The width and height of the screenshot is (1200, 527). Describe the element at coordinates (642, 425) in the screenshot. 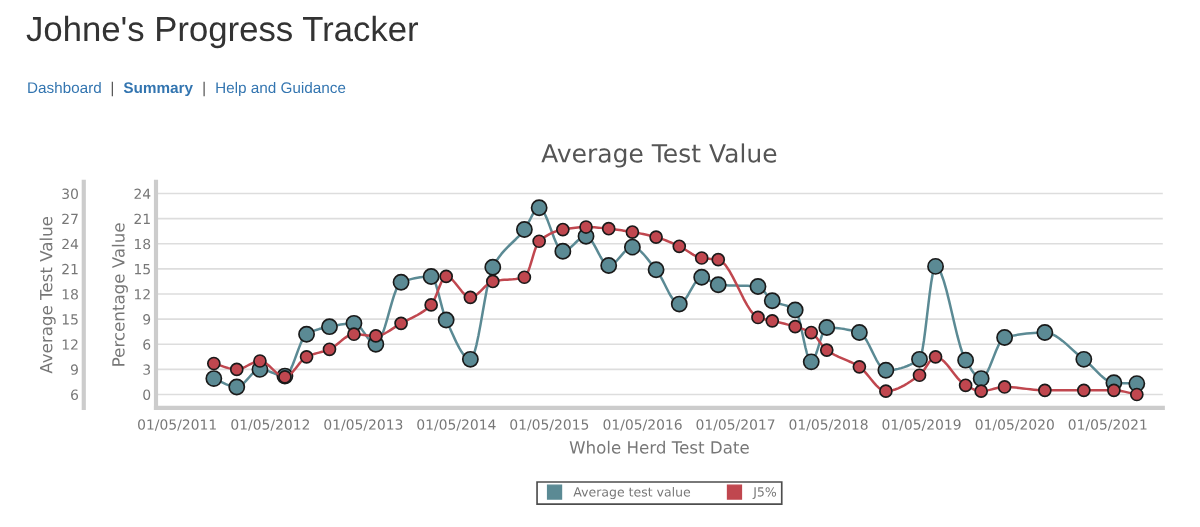

I see `x-tick-label: 01/05/2016` at that location.